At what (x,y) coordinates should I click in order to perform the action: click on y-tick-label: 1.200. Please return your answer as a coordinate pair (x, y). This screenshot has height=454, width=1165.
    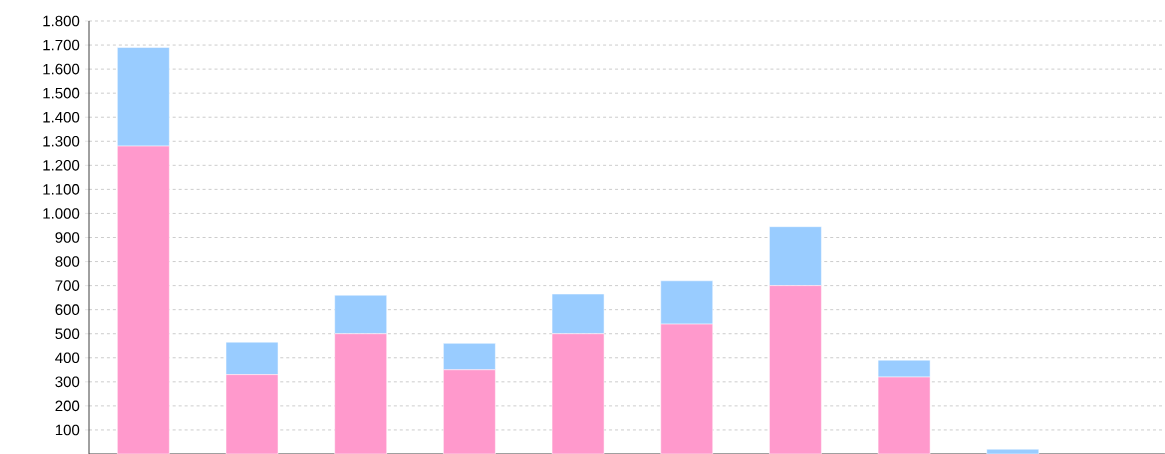
    Looking at the image, I should click on (61, 165).